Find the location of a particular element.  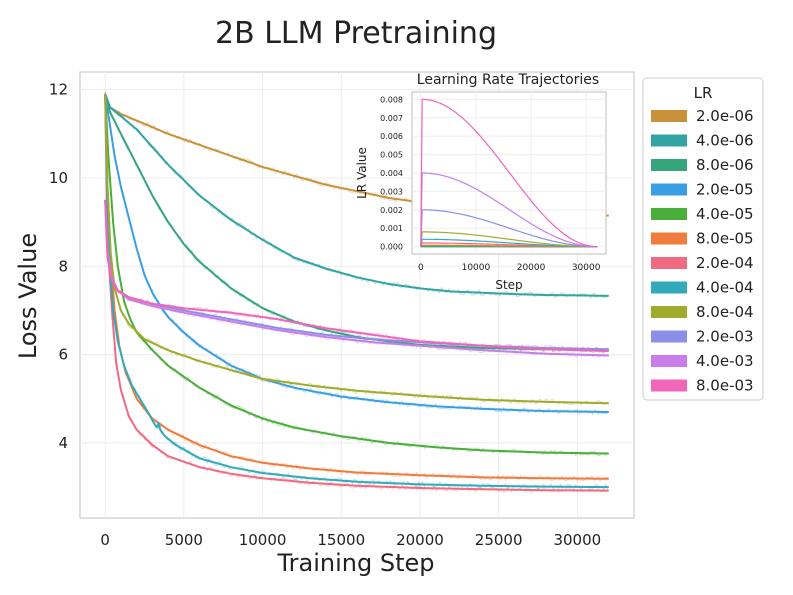

inset-y-tick-0: 0.000 is located at coordinates (391, 247).